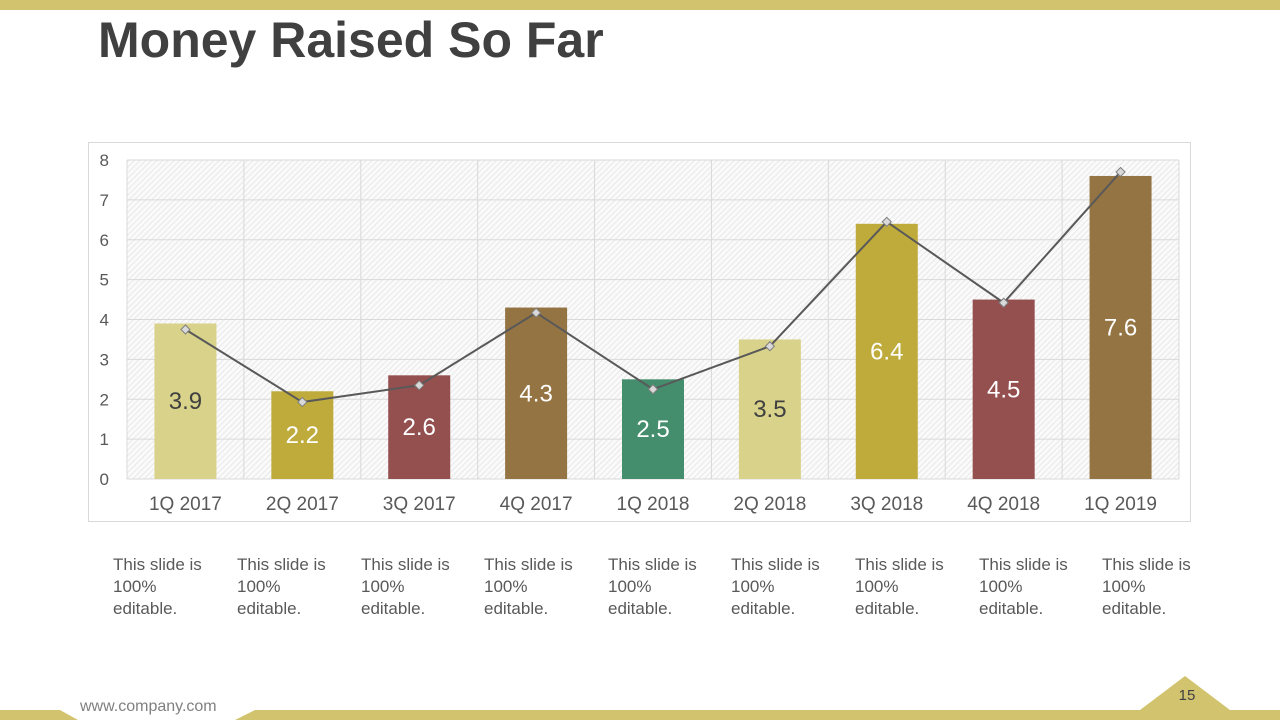 The height and width of the screenshot is (720, 1280). Describe the element at coordinates (104, 479) in the screenshot. I see `y-tick-label: 0` at that location.